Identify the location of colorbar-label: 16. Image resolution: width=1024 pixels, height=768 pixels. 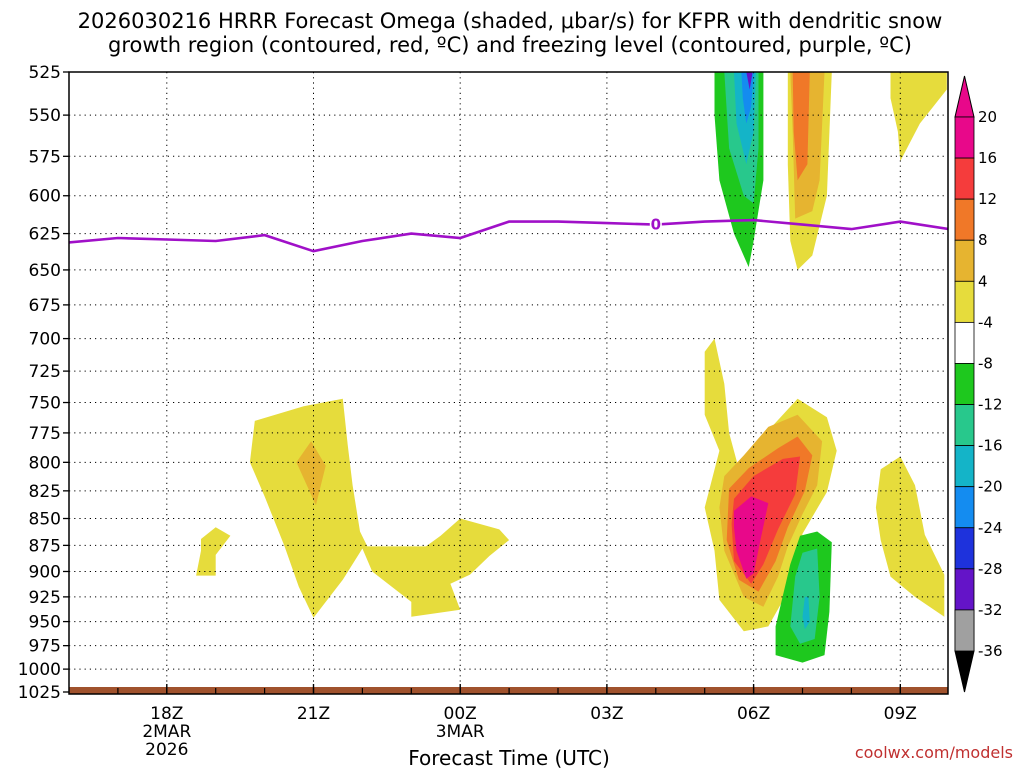
(987, 158).